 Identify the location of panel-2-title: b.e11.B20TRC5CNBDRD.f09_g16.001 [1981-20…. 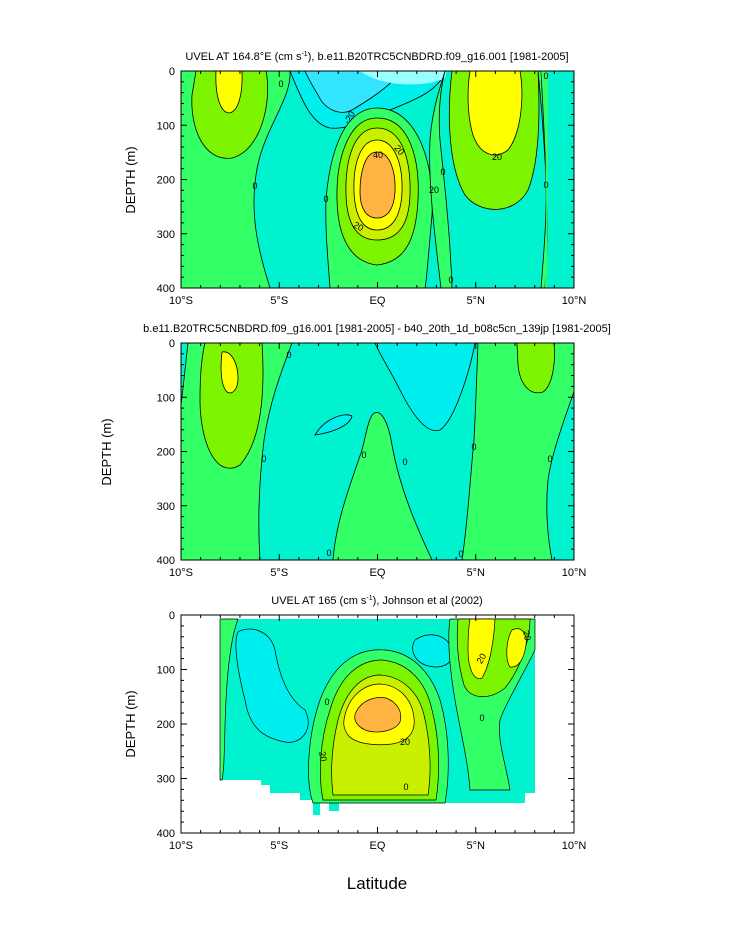
(377, 329).